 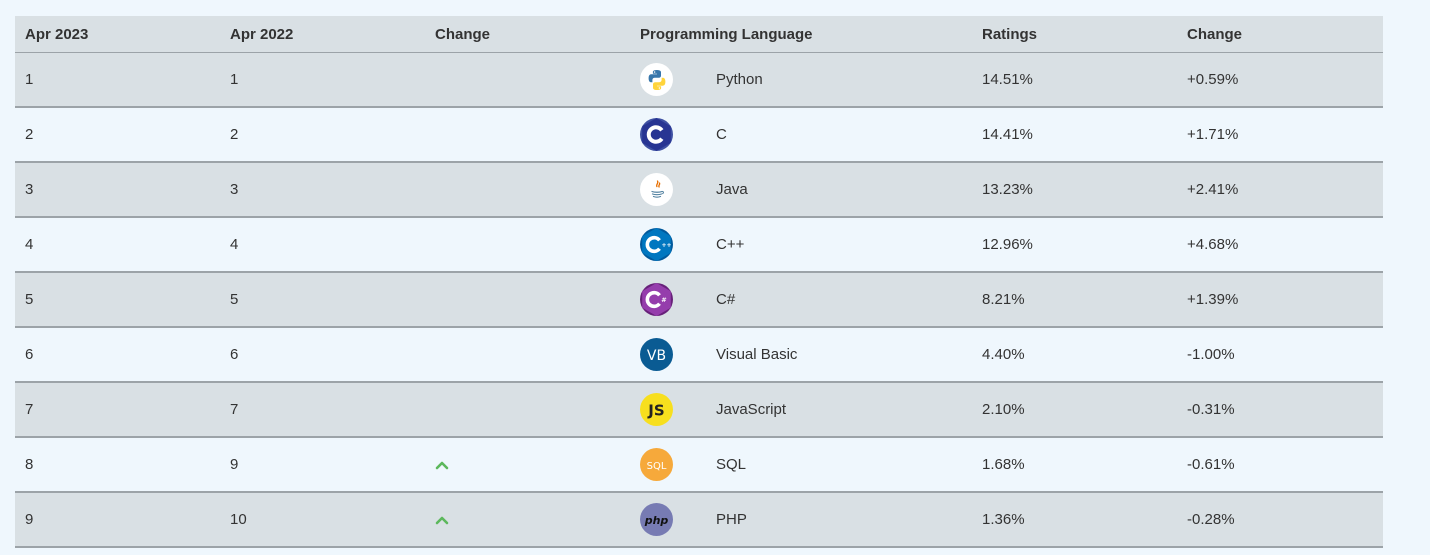 What do you see at coordinates (656, 299) in the screenshot?
I see `csharp-icon: #` at bounding box center [656, 299].